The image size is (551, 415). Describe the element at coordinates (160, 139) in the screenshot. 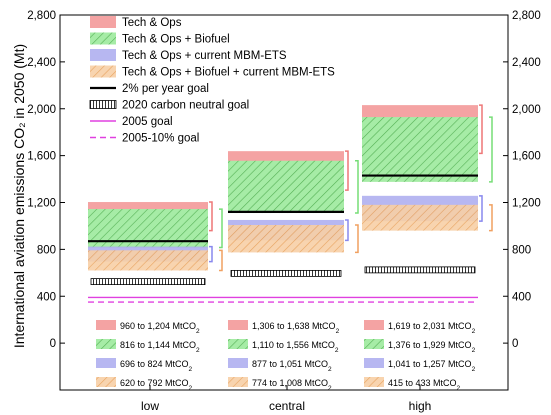

I see `legend-label: 2005-10% goal` at that location.